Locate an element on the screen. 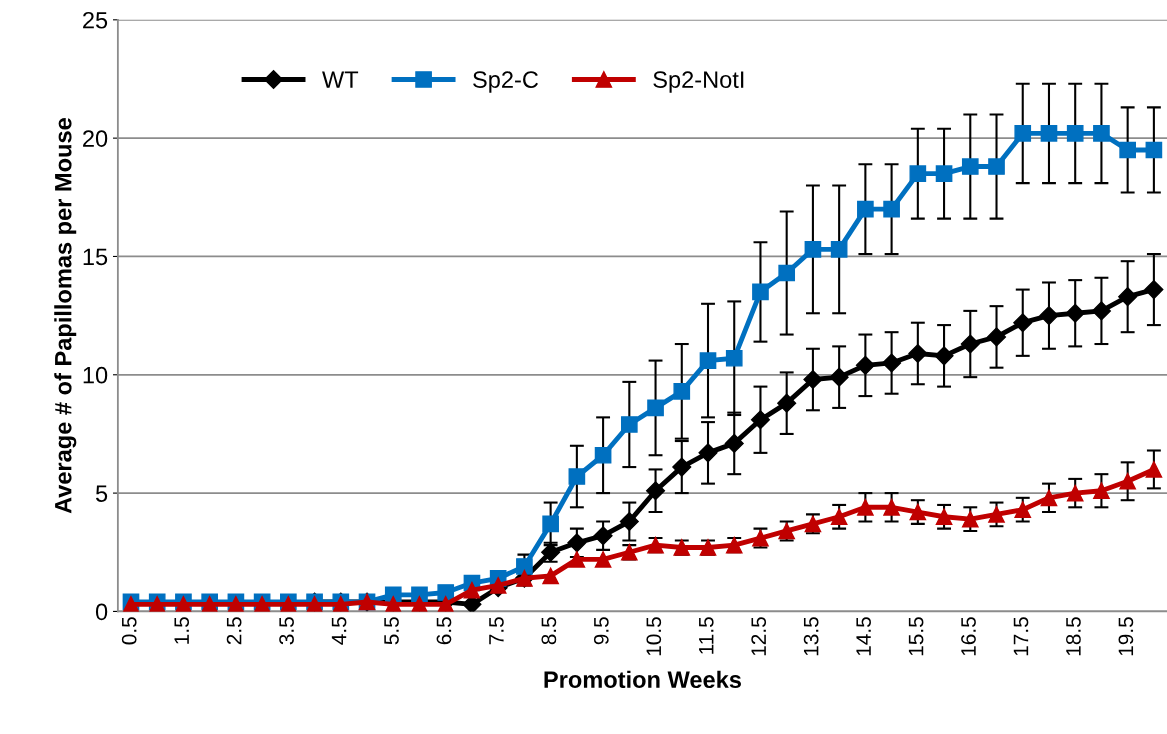  legend-label: Sp2-C is located at coordinates (506, 82).